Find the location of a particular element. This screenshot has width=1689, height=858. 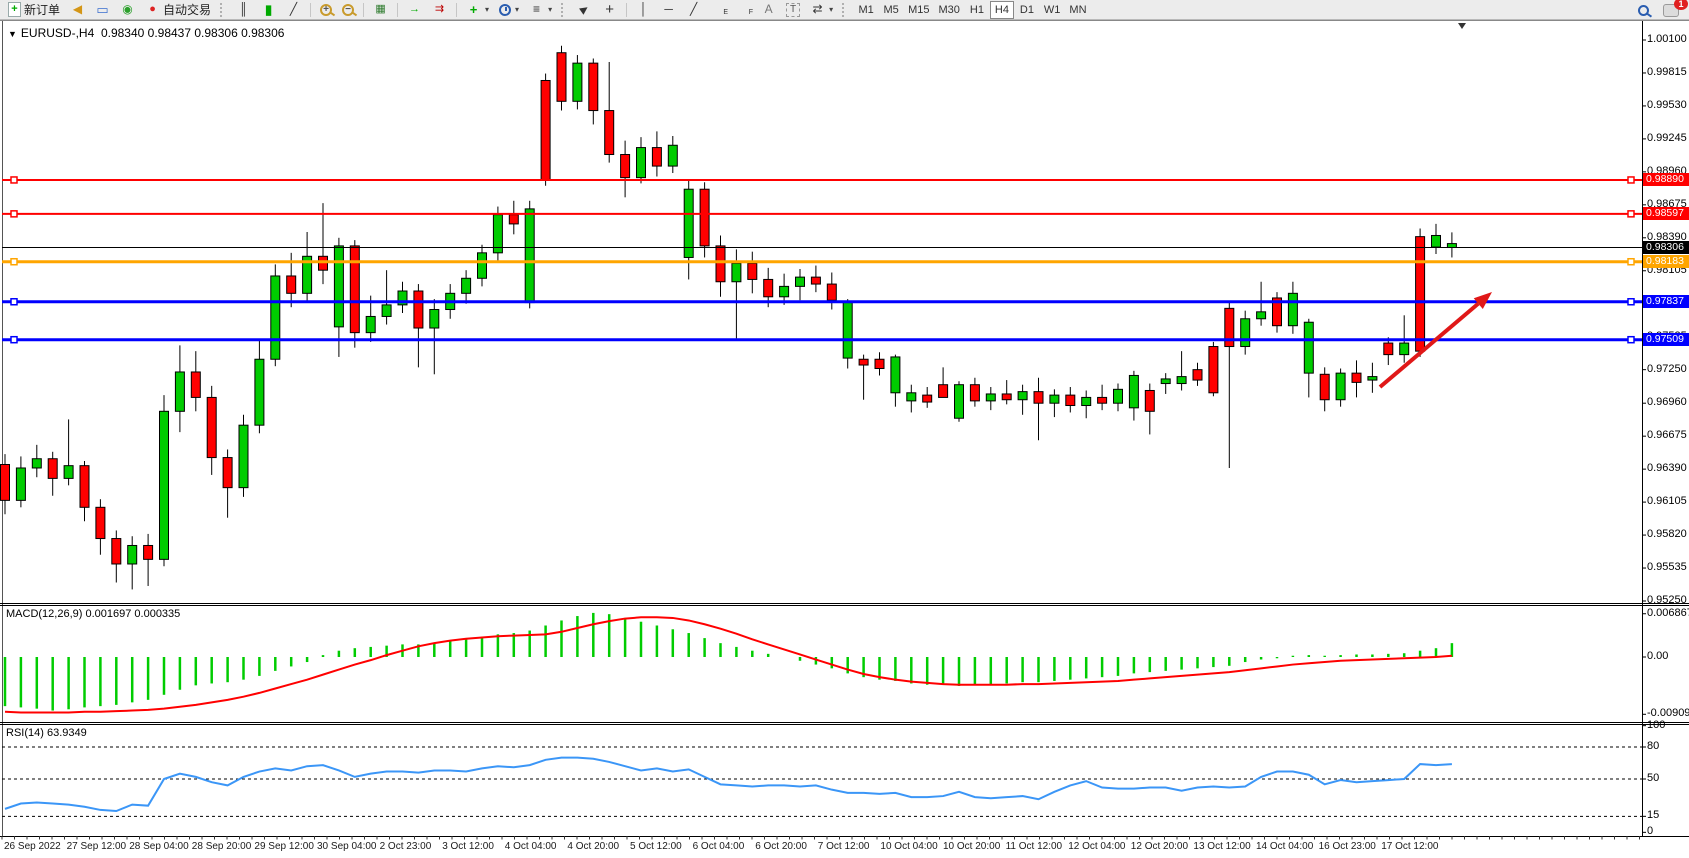

arrows-button: ⇄ ▾ is located at coordinates (821, 10).